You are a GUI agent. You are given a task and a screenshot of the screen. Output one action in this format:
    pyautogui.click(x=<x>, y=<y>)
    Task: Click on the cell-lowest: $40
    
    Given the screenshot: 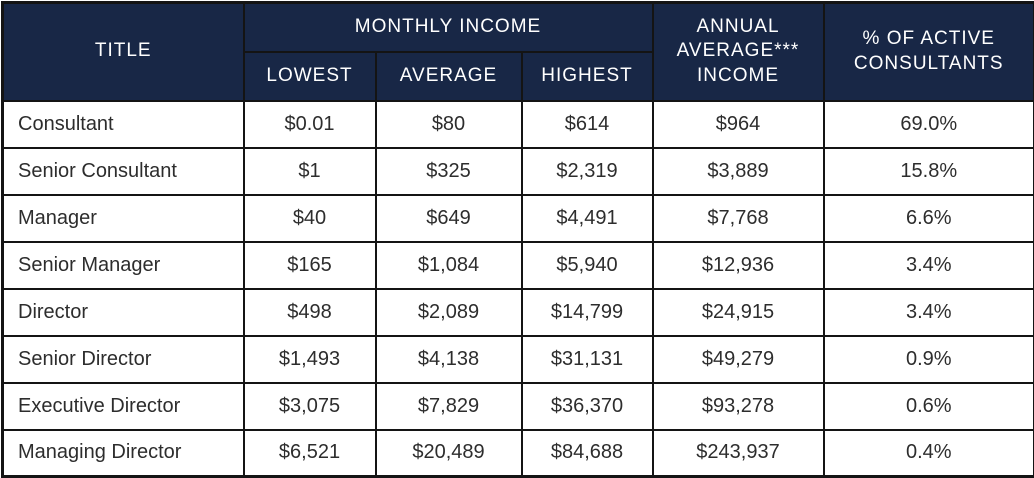 What is the action you would take?
    pyautogui.click(x=310, y=218)
    